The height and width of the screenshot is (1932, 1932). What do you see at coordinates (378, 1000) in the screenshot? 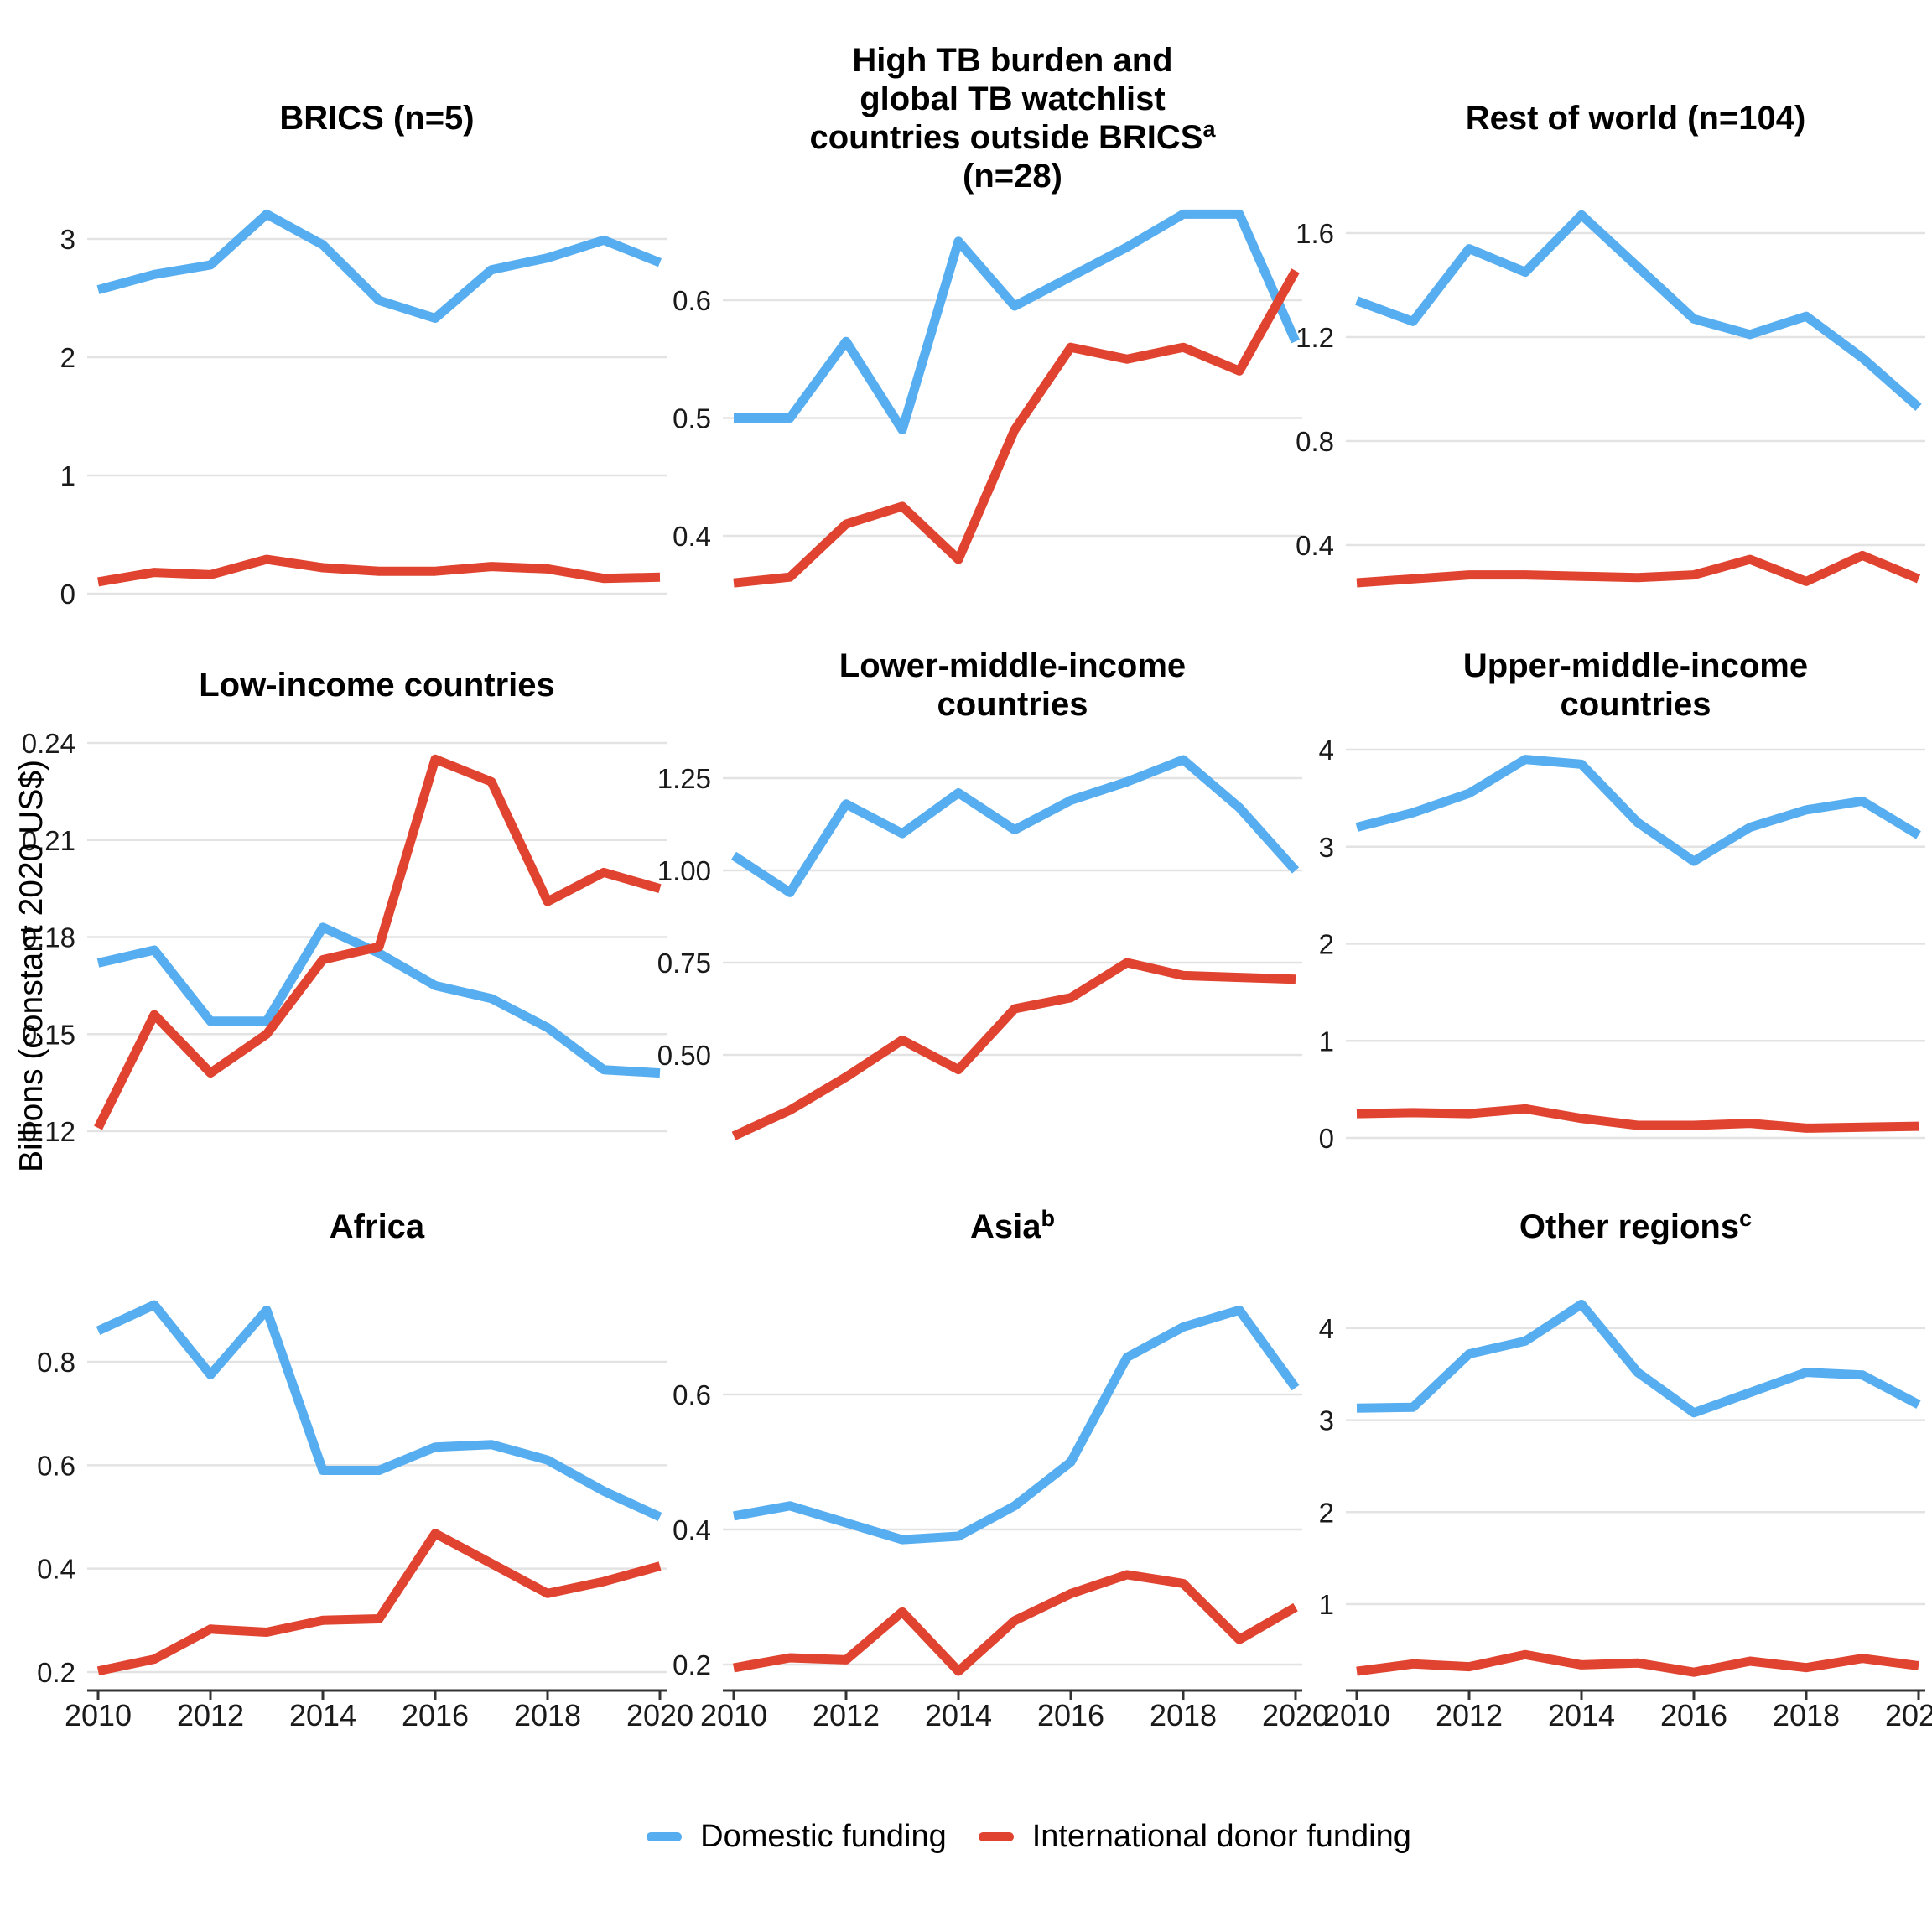
I see `panel-3-domestic-funding-line` at bounding box center [378, 1000].